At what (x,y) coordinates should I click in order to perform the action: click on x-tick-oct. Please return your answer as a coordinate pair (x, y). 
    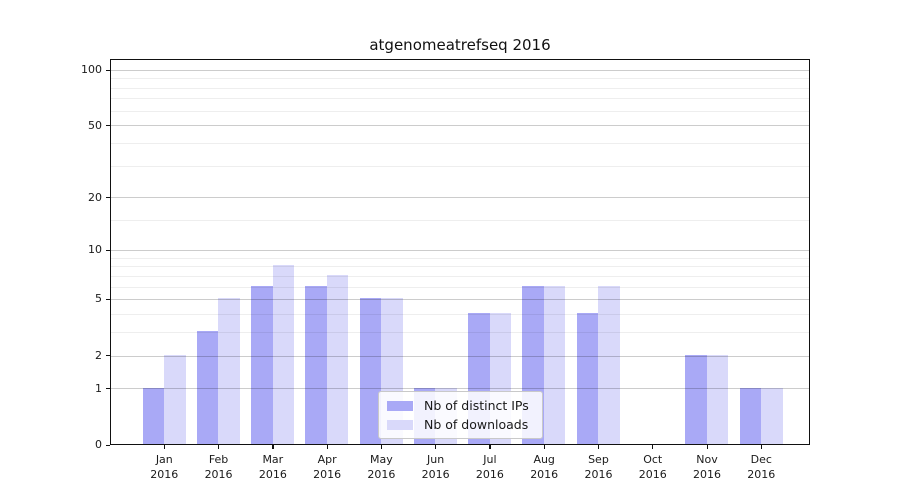
    Looking at the image, I should click on (653, 447).